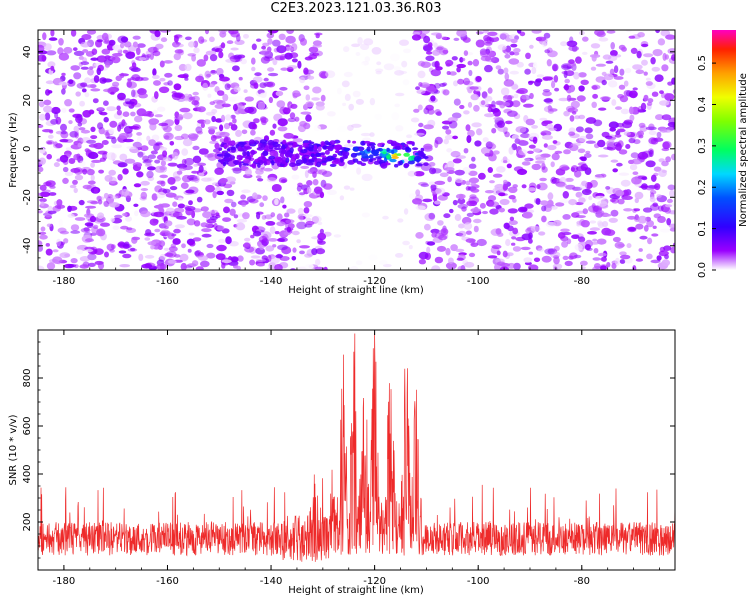 The image size is (750, 600). I want to click on spectrogram-ylabel: Frequency (Hz), so click(13, 150).